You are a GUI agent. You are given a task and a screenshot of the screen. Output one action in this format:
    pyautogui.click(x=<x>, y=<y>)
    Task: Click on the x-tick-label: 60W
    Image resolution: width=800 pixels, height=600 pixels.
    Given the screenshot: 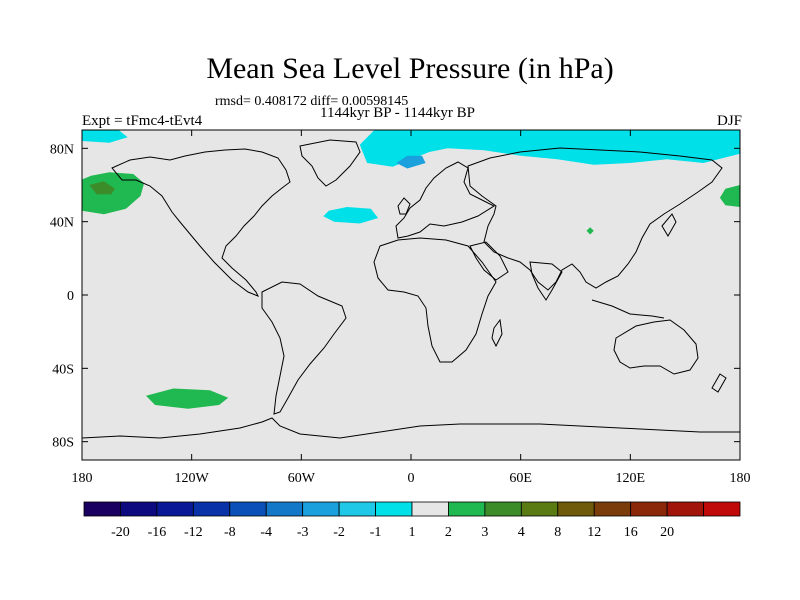 What is the action you would take?
    pyautogui.click(x=302, y=478)
    